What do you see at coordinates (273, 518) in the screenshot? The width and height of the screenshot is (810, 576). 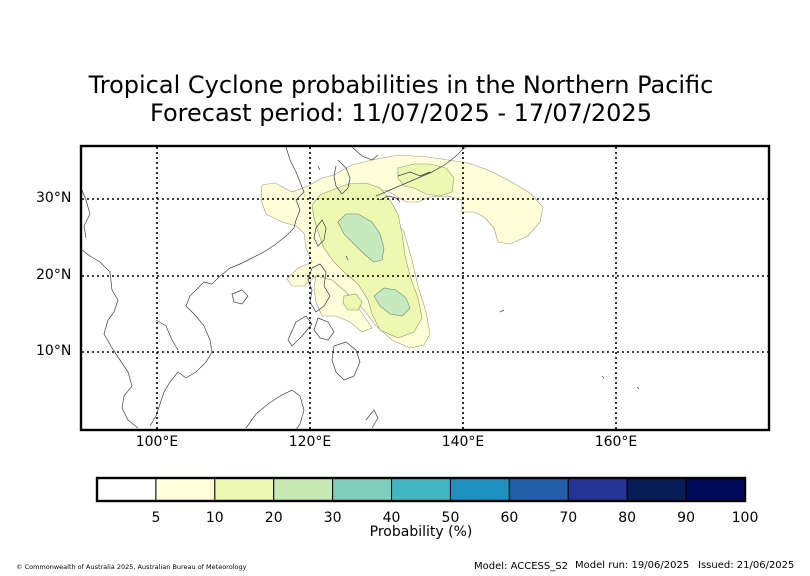 I see `colorbar-tick-label: 20` at bounding box center [273, 518].